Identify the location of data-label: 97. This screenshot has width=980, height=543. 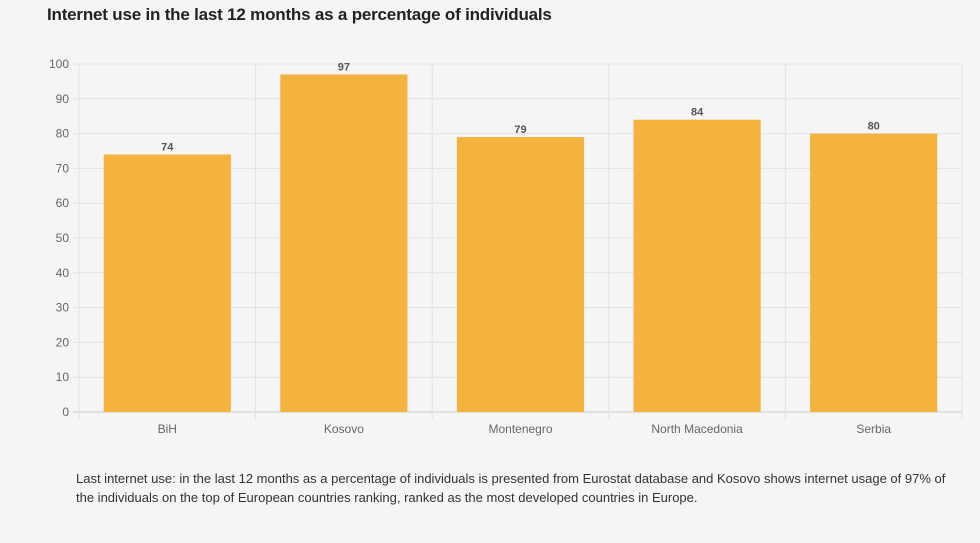
(344, 67).